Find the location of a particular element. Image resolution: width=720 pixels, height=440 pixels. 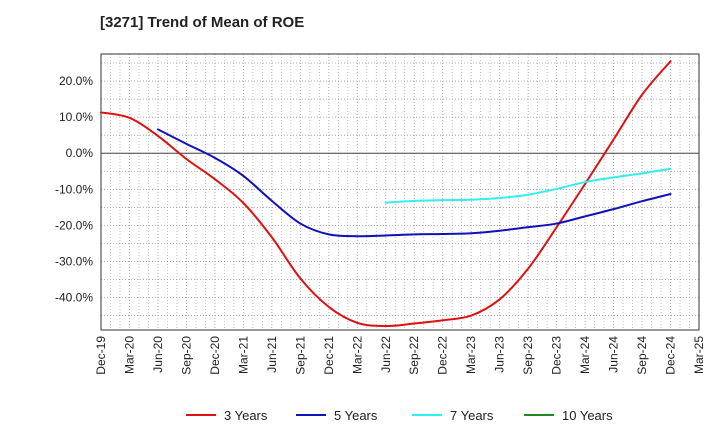

x-tick-label: Mar-24 is located at coordinates (585, 355).